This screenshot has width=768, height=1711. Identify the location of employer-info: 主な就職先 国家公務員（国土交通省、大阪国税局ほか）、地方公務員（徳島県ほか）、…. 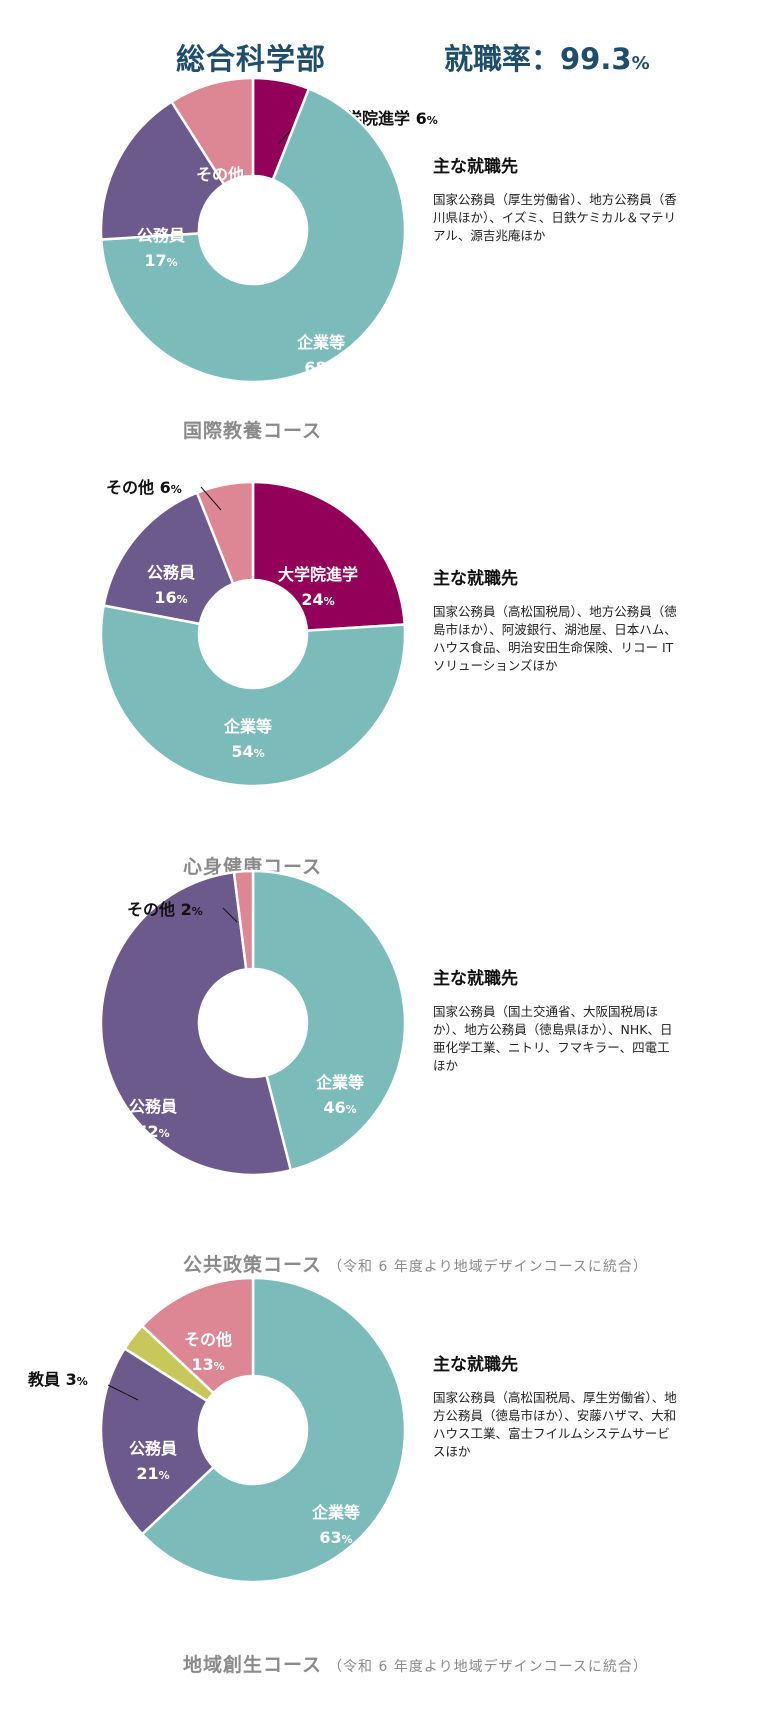
(555, 1019).